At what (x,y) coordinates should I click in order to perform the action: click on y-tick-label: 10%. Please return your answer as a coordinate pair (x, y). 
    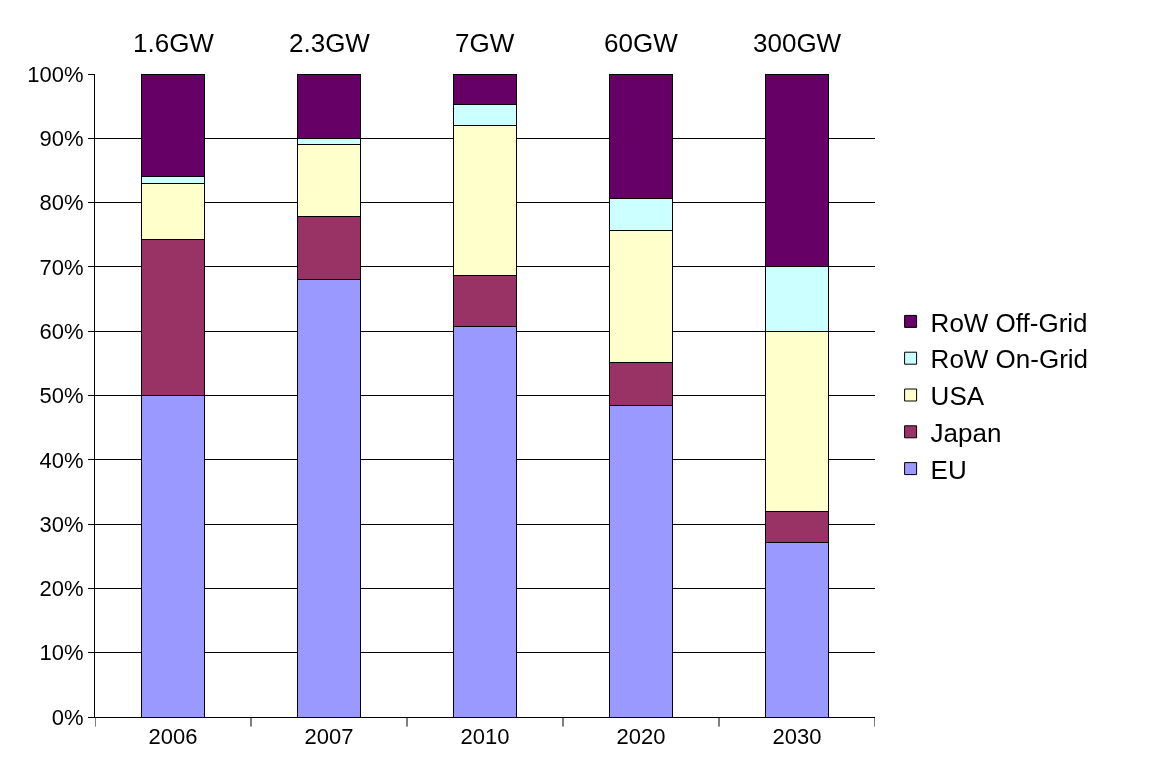
    Looking at the image, I should click on (61, 653).